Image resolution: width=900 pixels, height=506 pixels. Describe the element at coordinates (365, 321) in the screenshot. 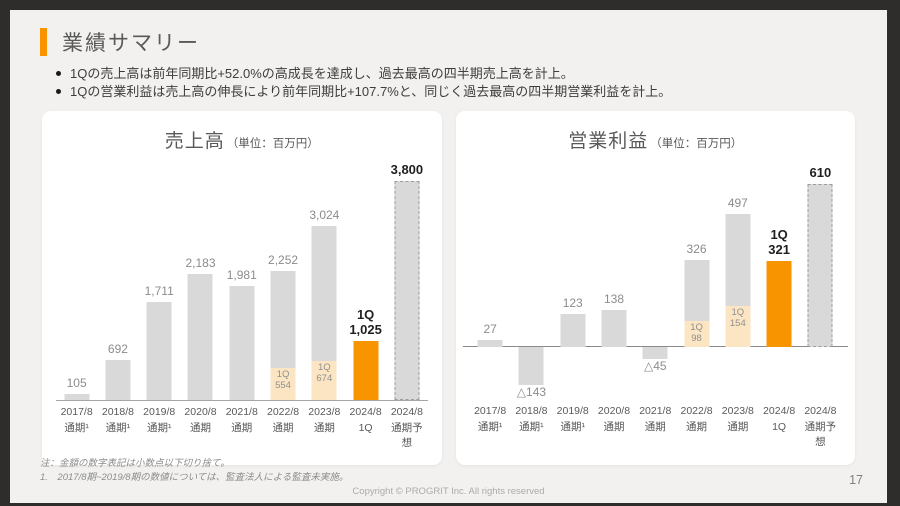

I see `bar-value-label: 1Q 1,025` at that location.